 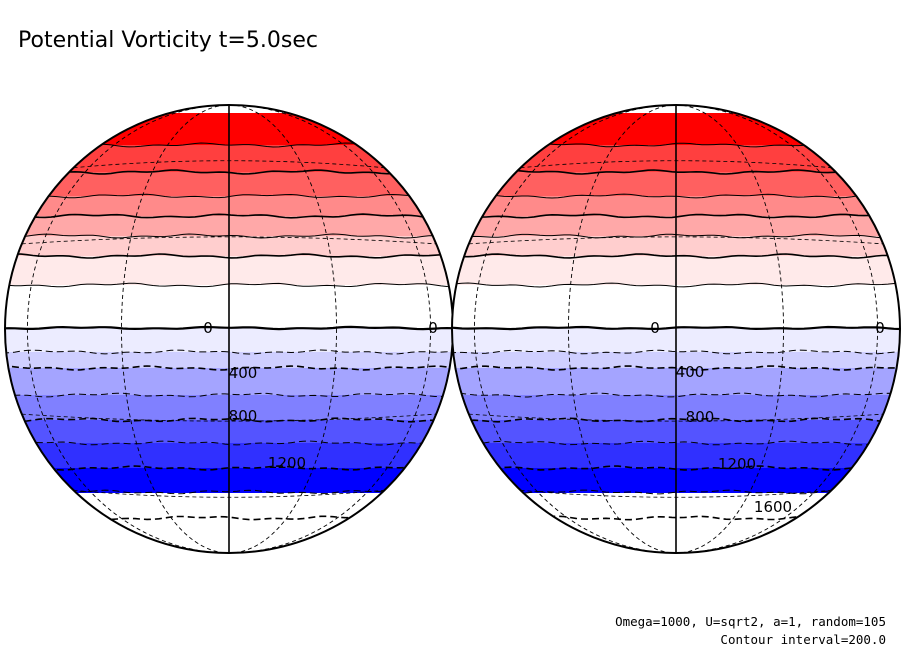 What do you see at coordinates (287, 463) in the screenshot?
I see `contour-label-left-4: 1200` at bounding box center [287, 463].